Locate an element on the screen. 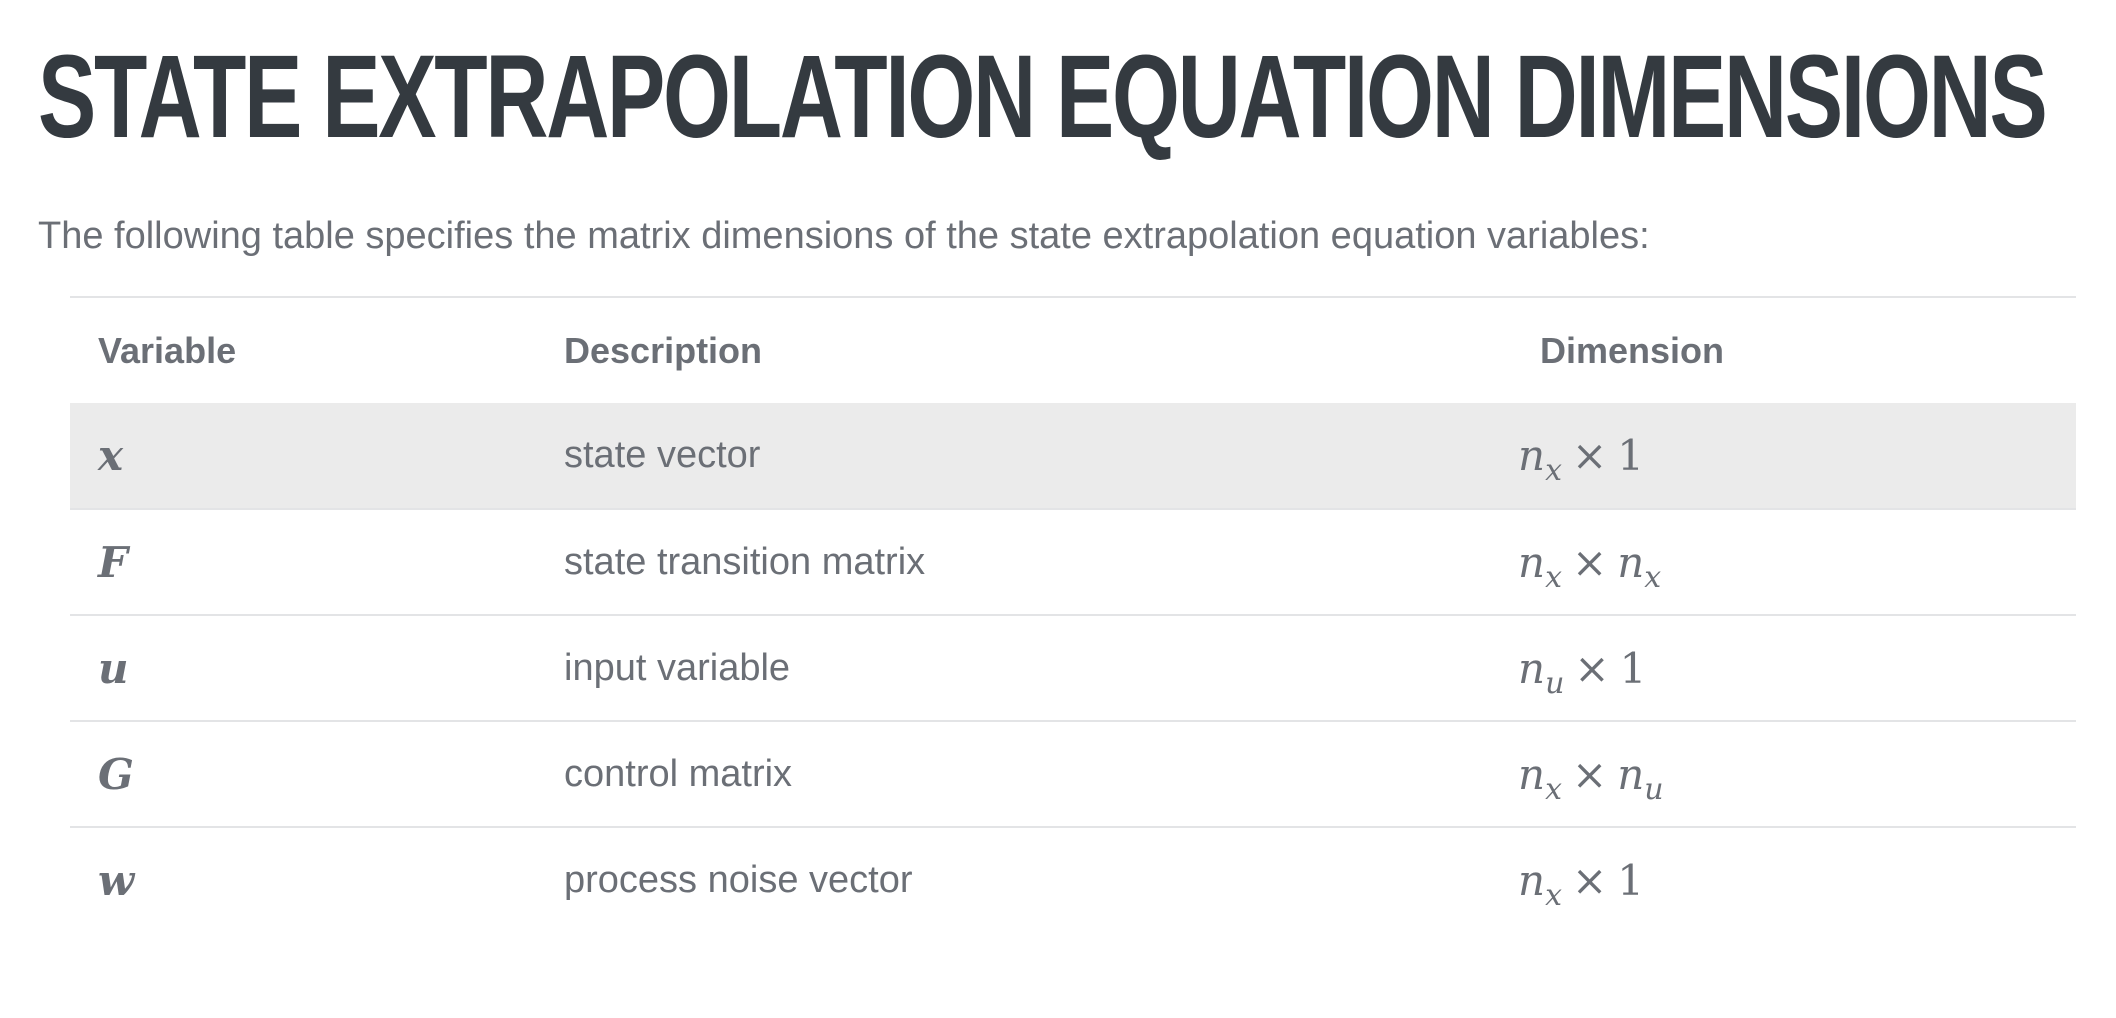 The height and width of the screenshot is (1018, 2116). description-cell: state vector is located at coordinates (662, 455).